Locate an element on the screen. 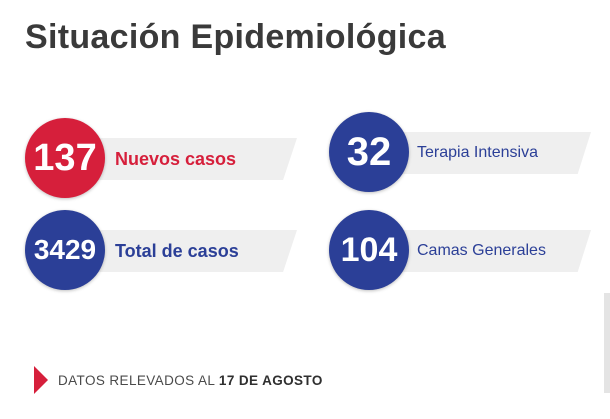  stat-total-cases-value: 3429 is located at coordinates (65, 250).